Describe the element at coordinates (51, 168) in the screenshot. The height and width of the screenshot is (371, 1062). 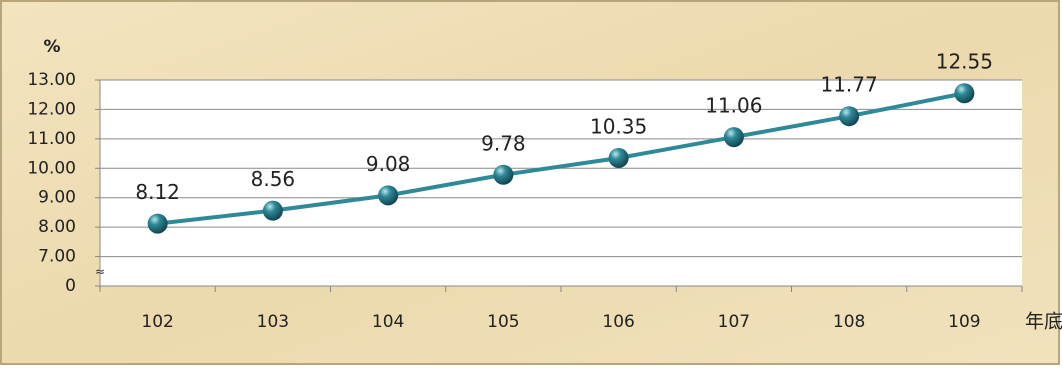
I see `y-tick-label: 10.00` at that location.